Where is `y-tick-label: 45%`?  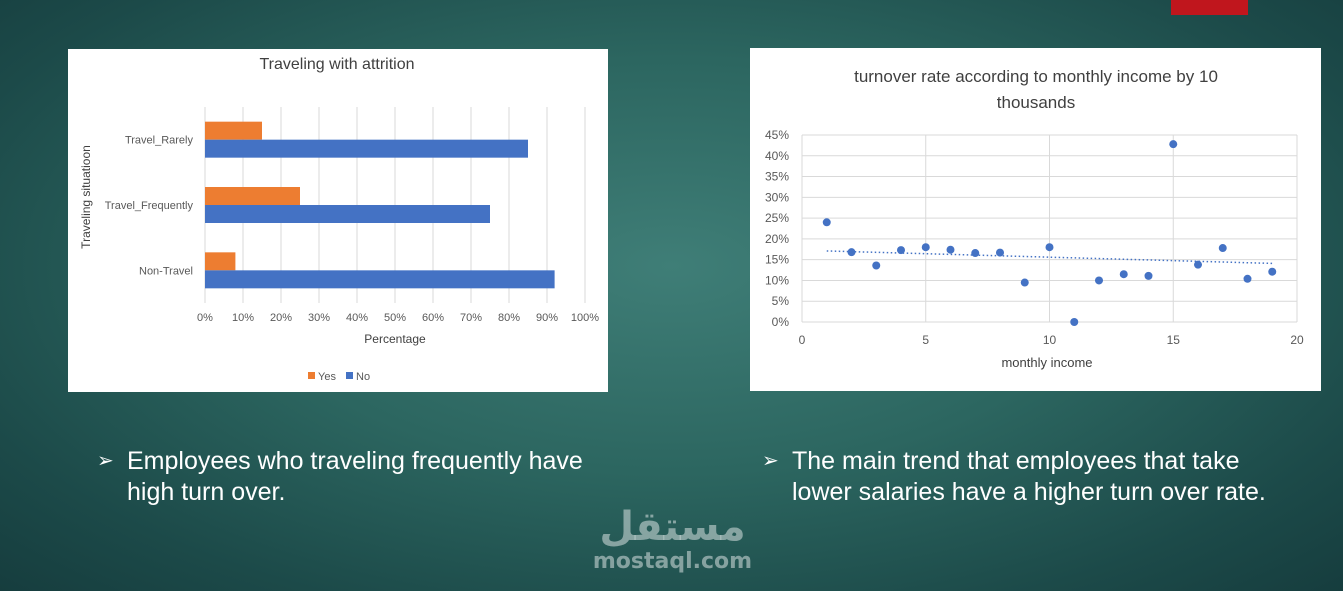
y-tick-label: 45% is located at coordinates (777, 135).